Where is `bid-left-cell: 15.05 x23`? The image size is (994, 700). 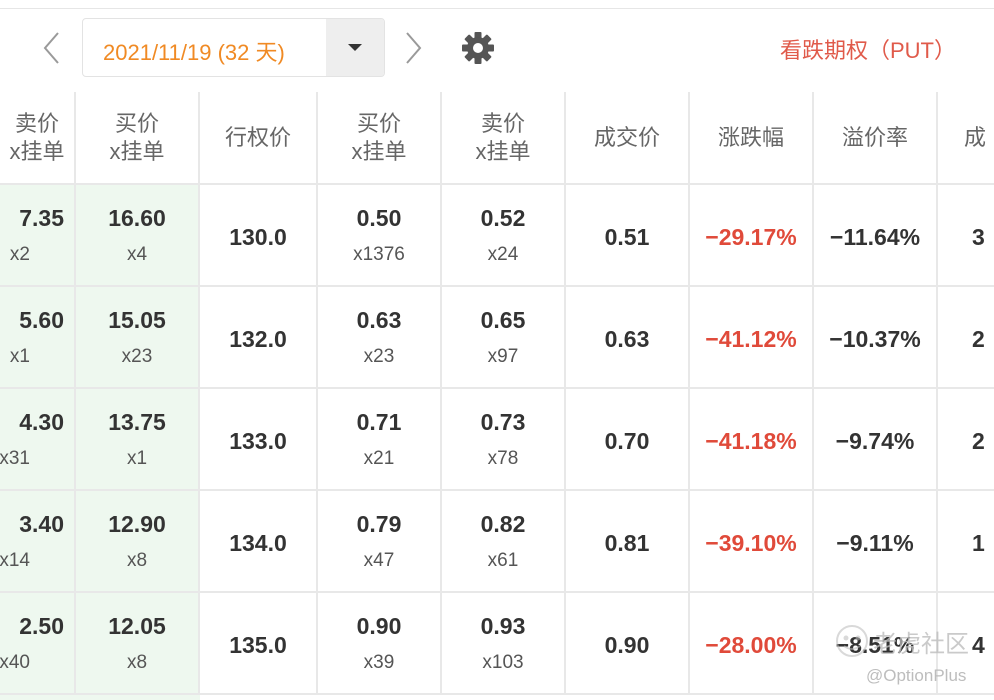 bid-left-cell: 15.05 x23 is located at coordinates (138, 338).